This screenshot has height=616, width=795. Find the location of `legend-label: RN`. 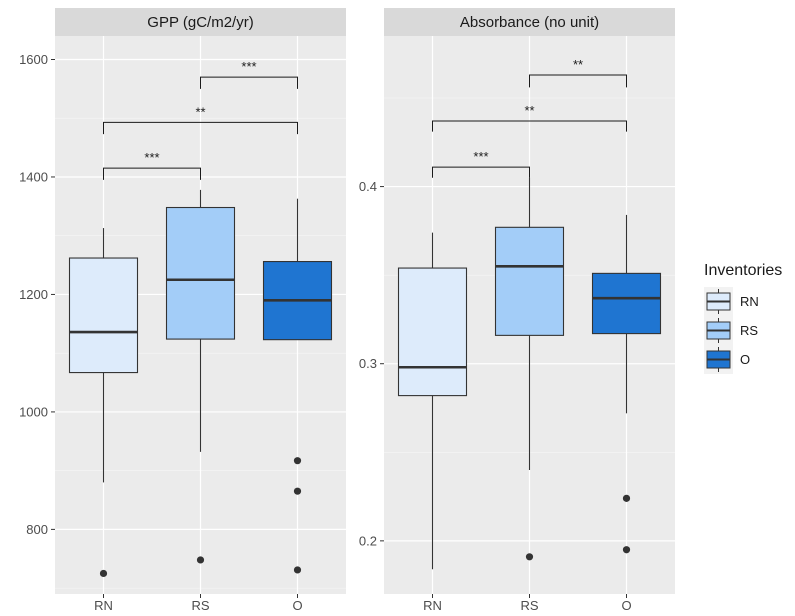

legend-label: RN is located at coordinates (749, 301).